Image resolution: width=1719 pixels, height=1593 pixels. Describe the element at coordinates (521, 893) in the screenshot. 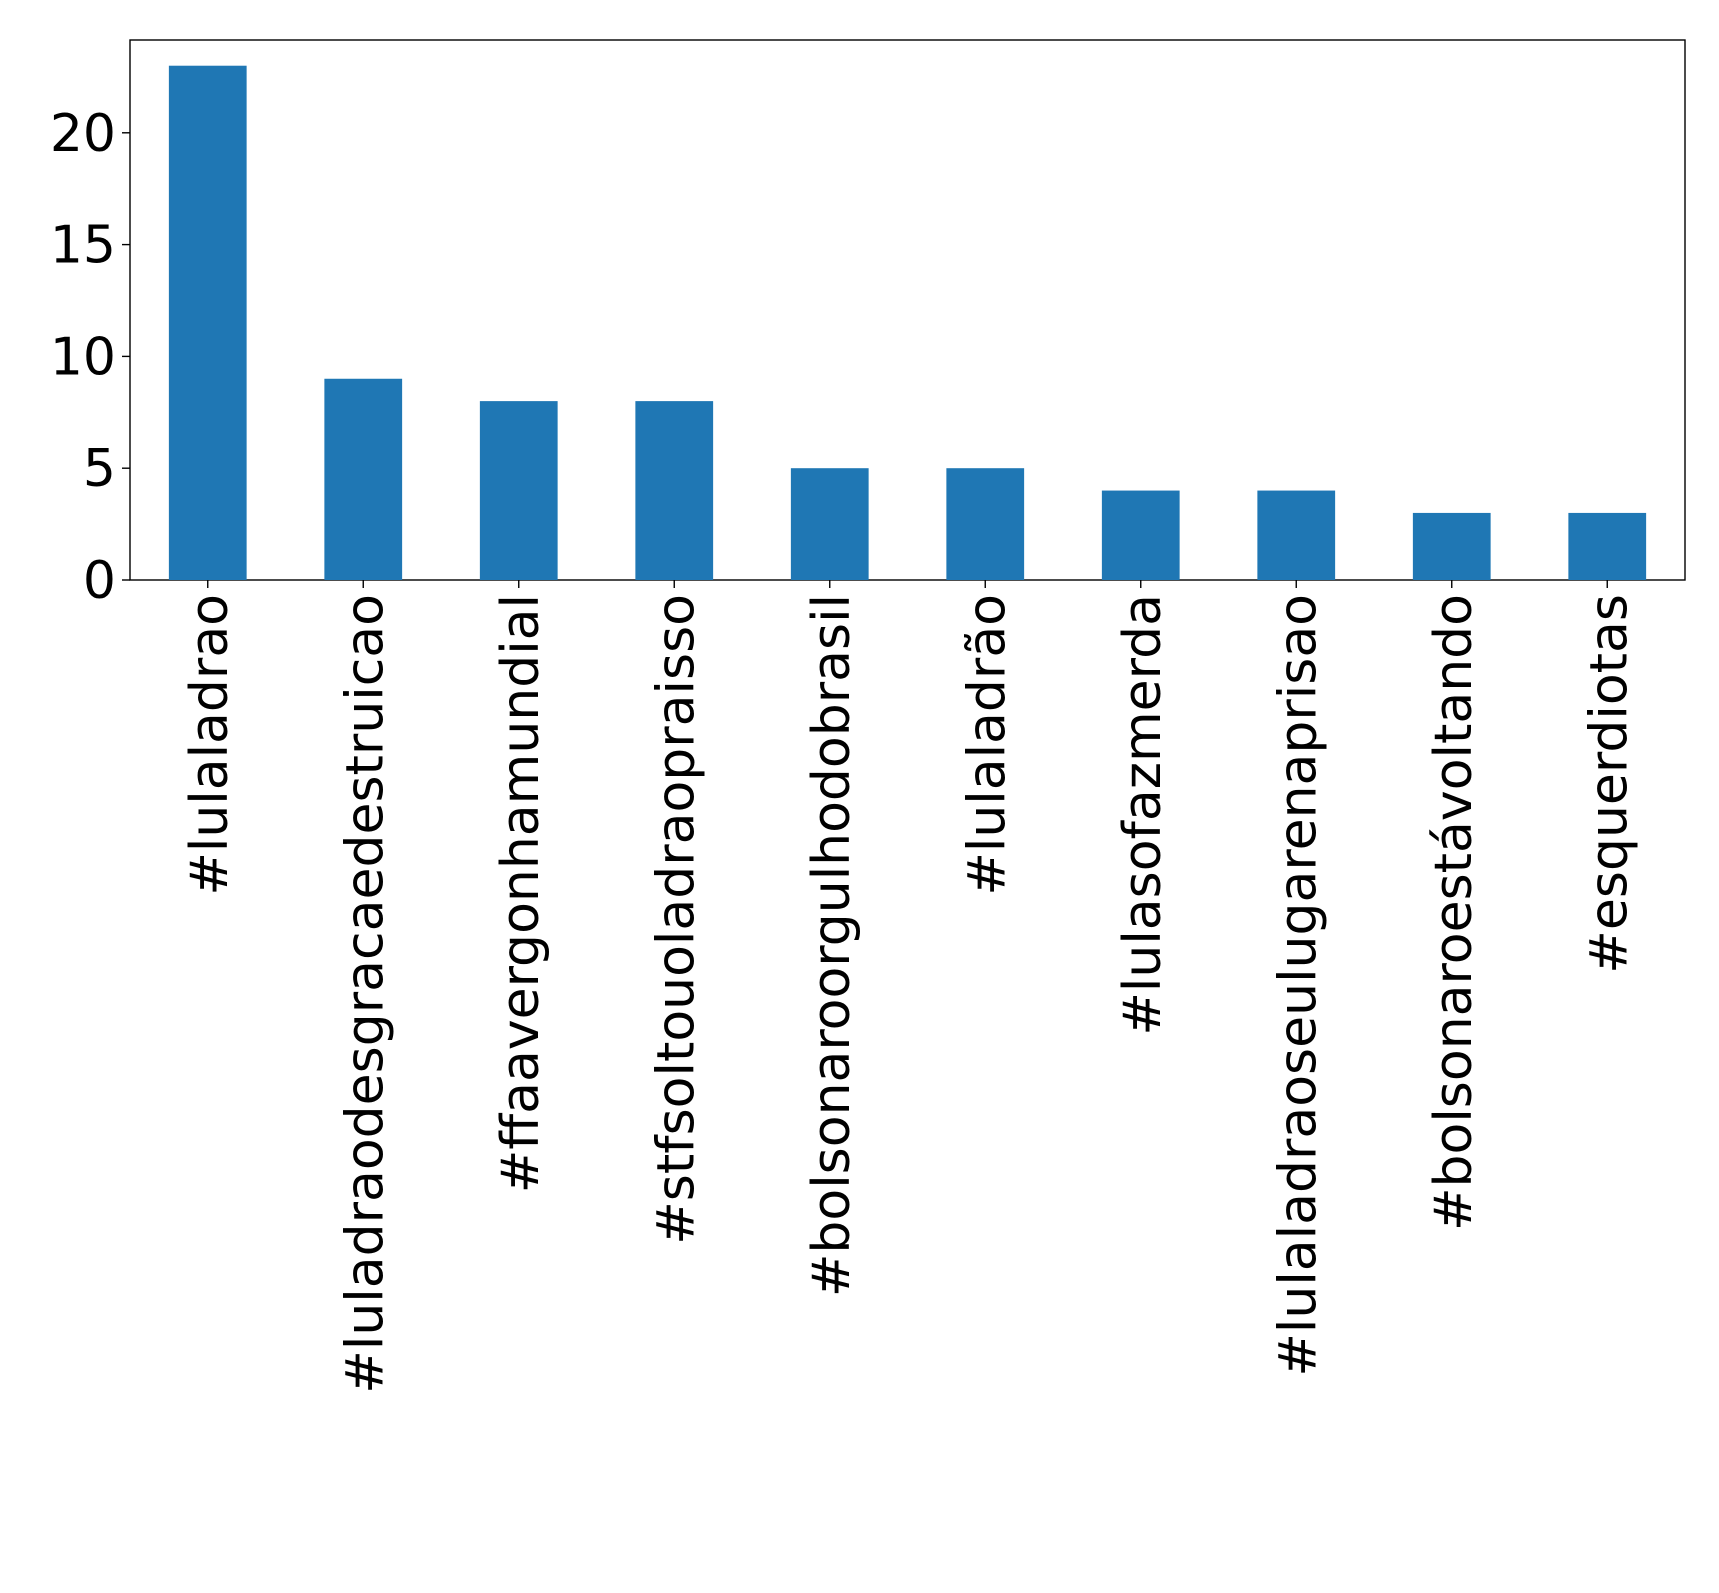

I see `x-tick-label: #ffaavergonhamundial` at that location.